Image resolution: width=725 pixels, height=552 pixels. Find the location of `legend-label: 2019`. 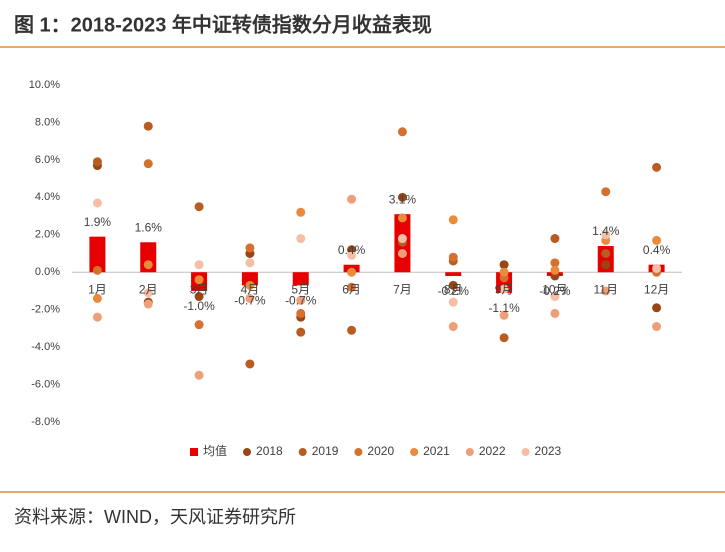

legend-label: 2019 is located at coordinates (325, 451).